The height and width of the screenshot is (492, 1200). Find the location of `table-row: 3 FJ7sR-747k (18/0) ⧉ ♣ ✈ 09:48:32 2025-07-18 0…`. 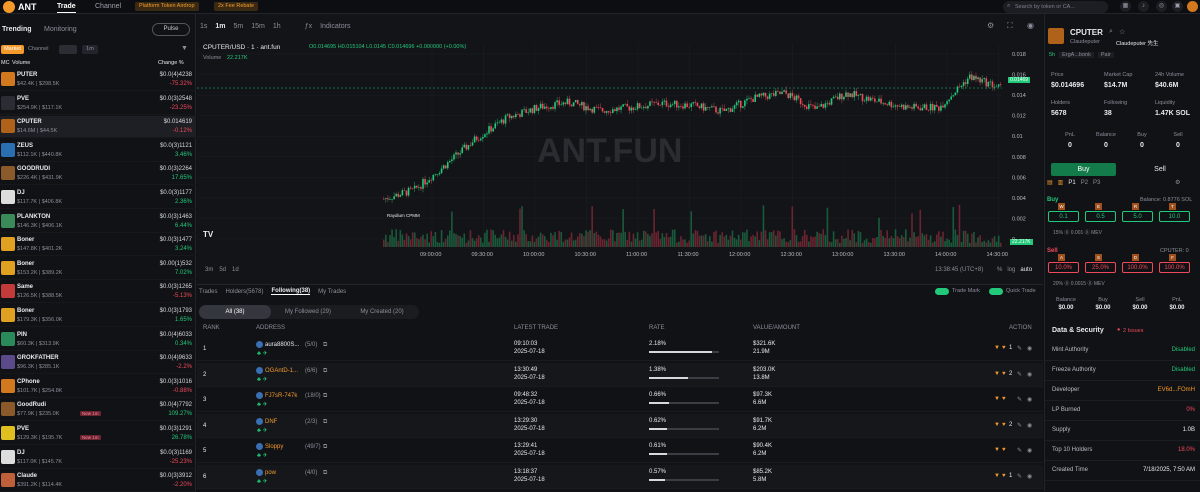

table-row: 3 FJ7sR-747k (18/0) ⧉ ♣ ✈ 09:48:32 2025-07-18 0… is located at coordinates (620, 400).